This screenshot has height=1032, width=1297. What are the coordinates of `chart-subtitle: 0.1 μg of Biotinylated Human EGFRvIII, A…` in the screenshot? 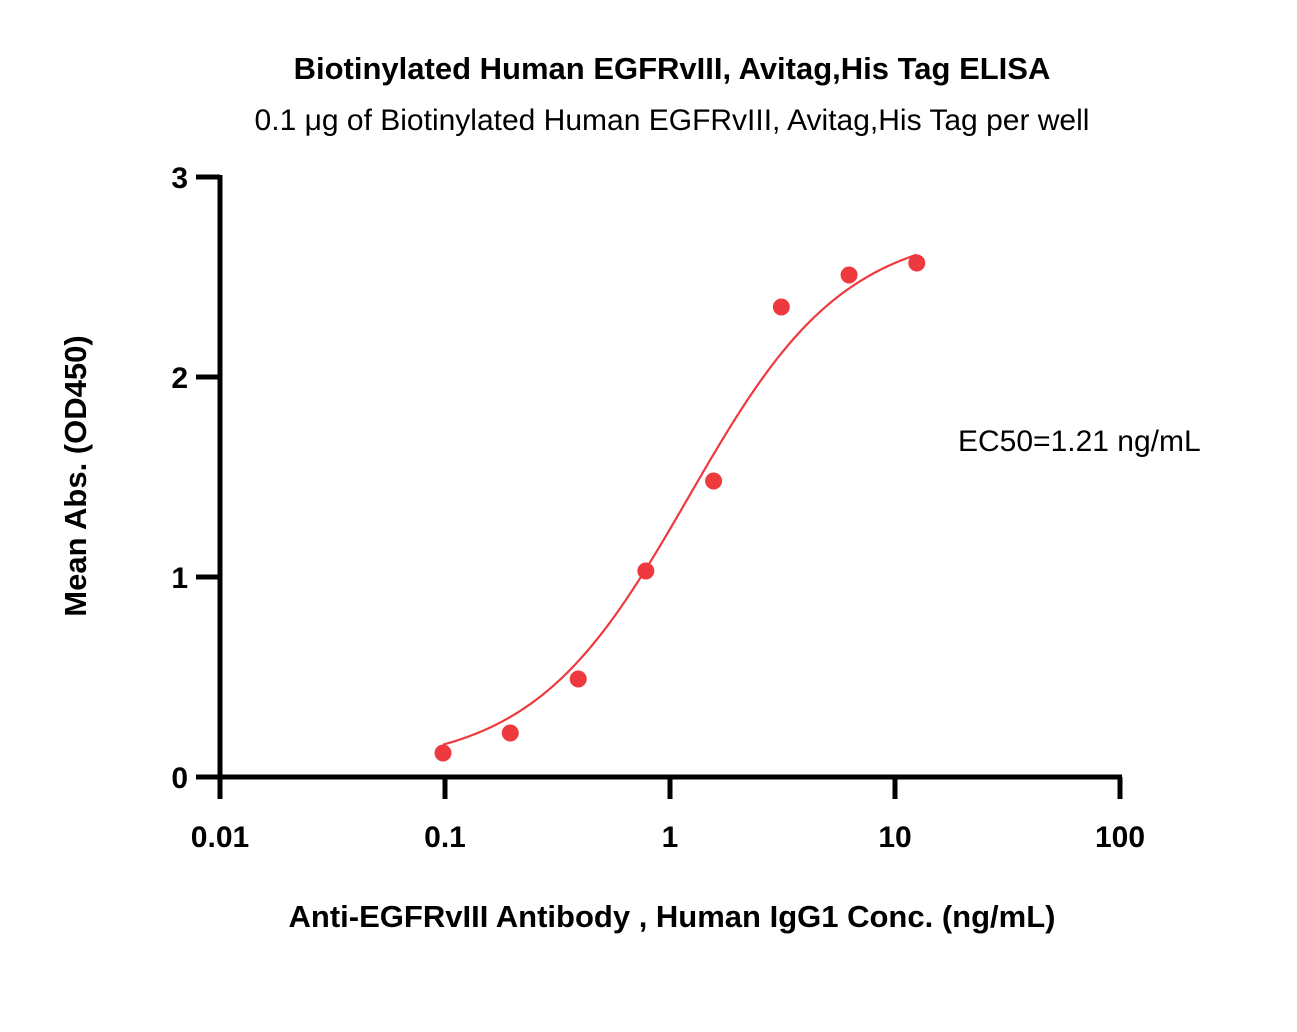 It's located at (672, 120).